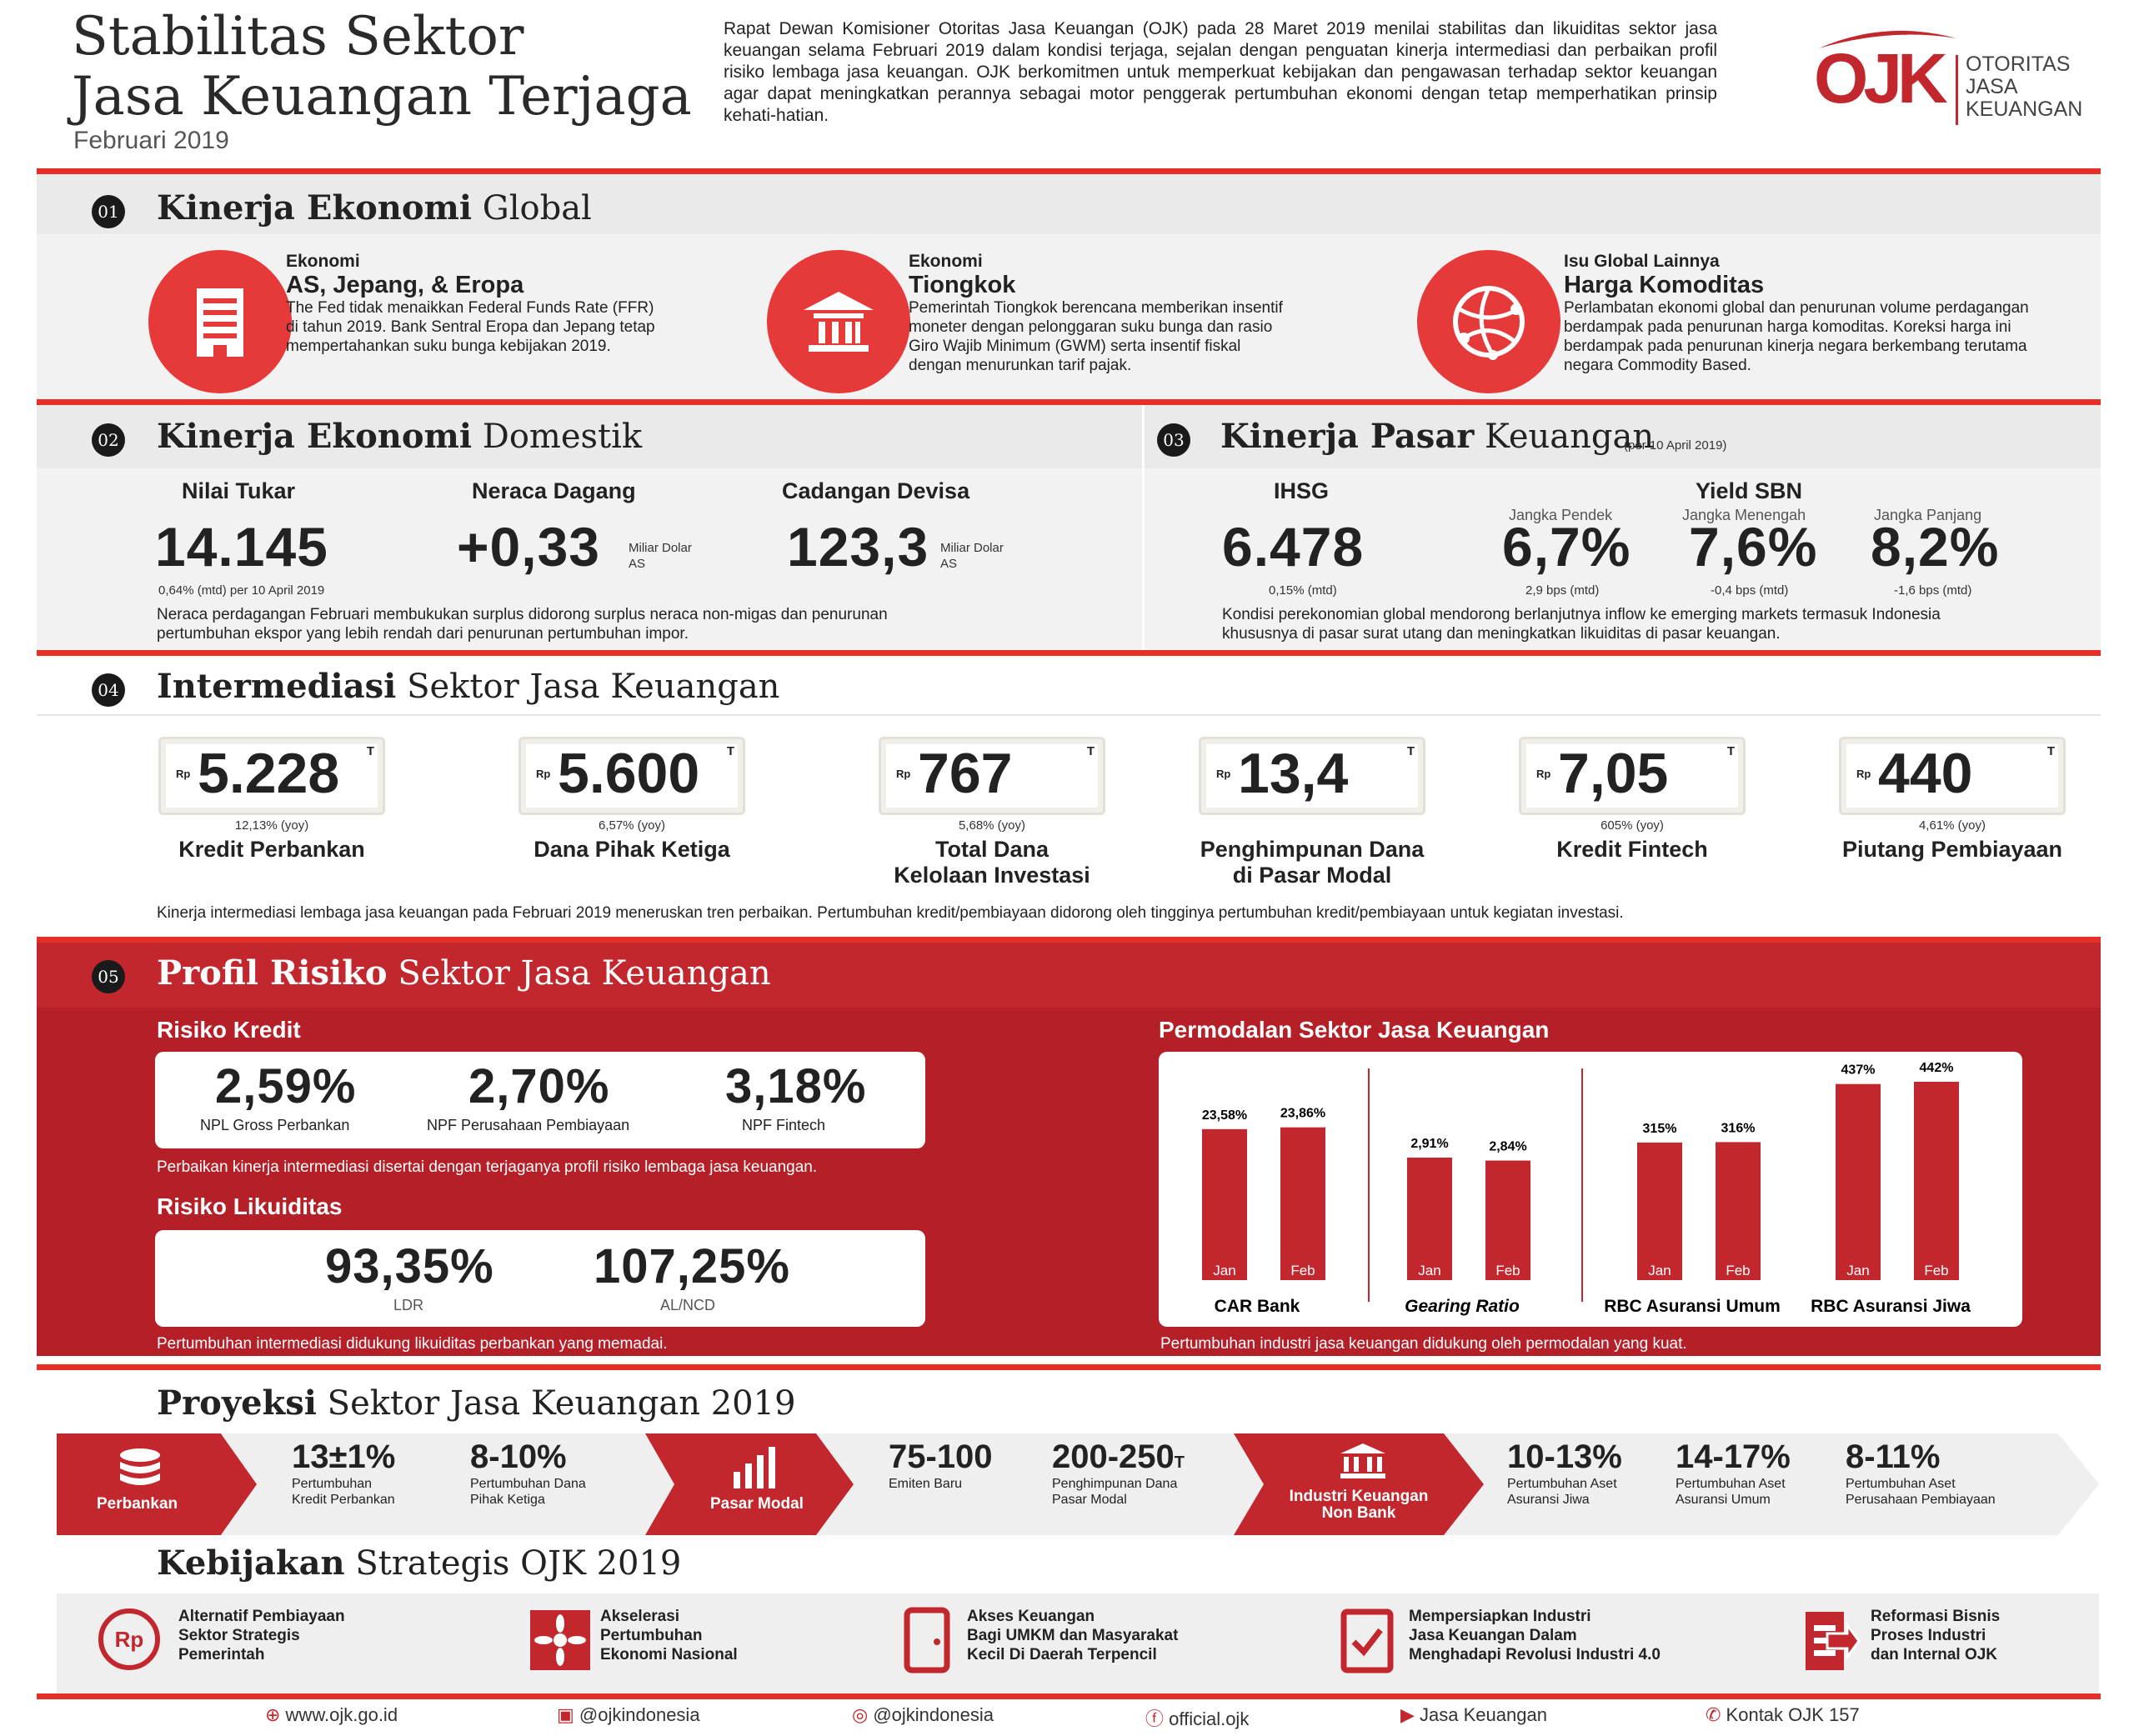 This screenshot has height=1736, width=2134. What do you see at coordinates (1302, 1204) in the screenshot?
I see `bar-car-bank-feb` at bounding box center [1302, 1204].